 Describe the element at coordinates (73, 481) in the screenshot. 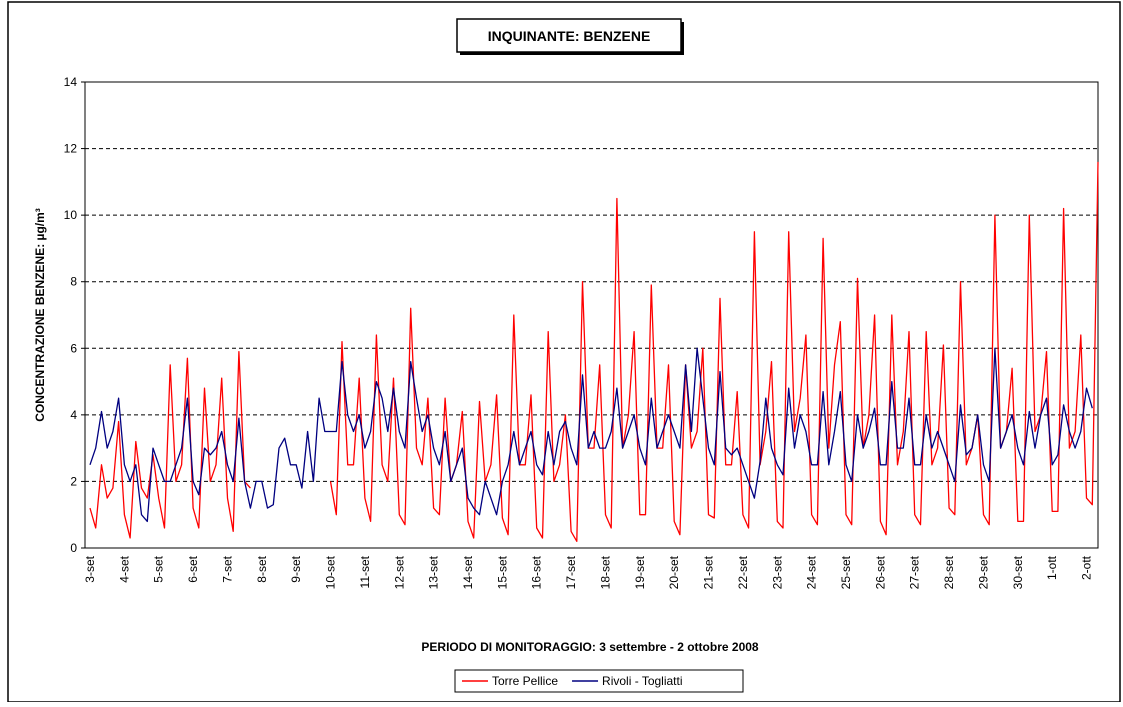

I see `y-tick-label: 2` at that location.